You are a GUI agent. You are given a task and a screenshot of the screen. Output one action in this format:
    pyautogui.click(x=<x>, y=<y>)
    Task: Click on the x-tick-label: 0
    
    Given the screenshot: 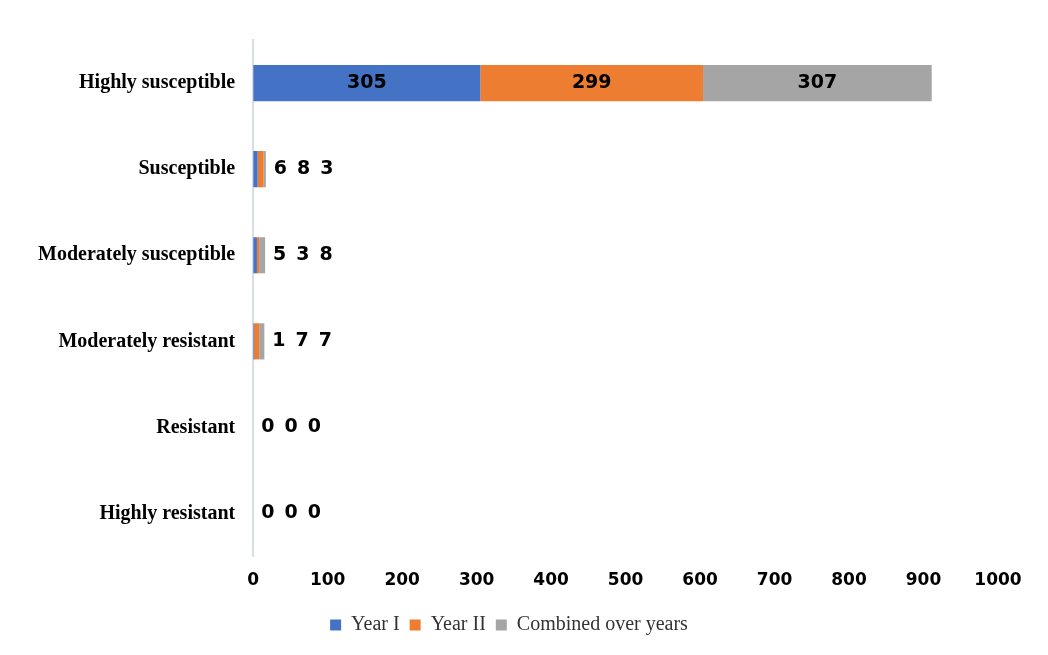 What is the action you would take?
    pyautogui.click(x=253, y=579)
    